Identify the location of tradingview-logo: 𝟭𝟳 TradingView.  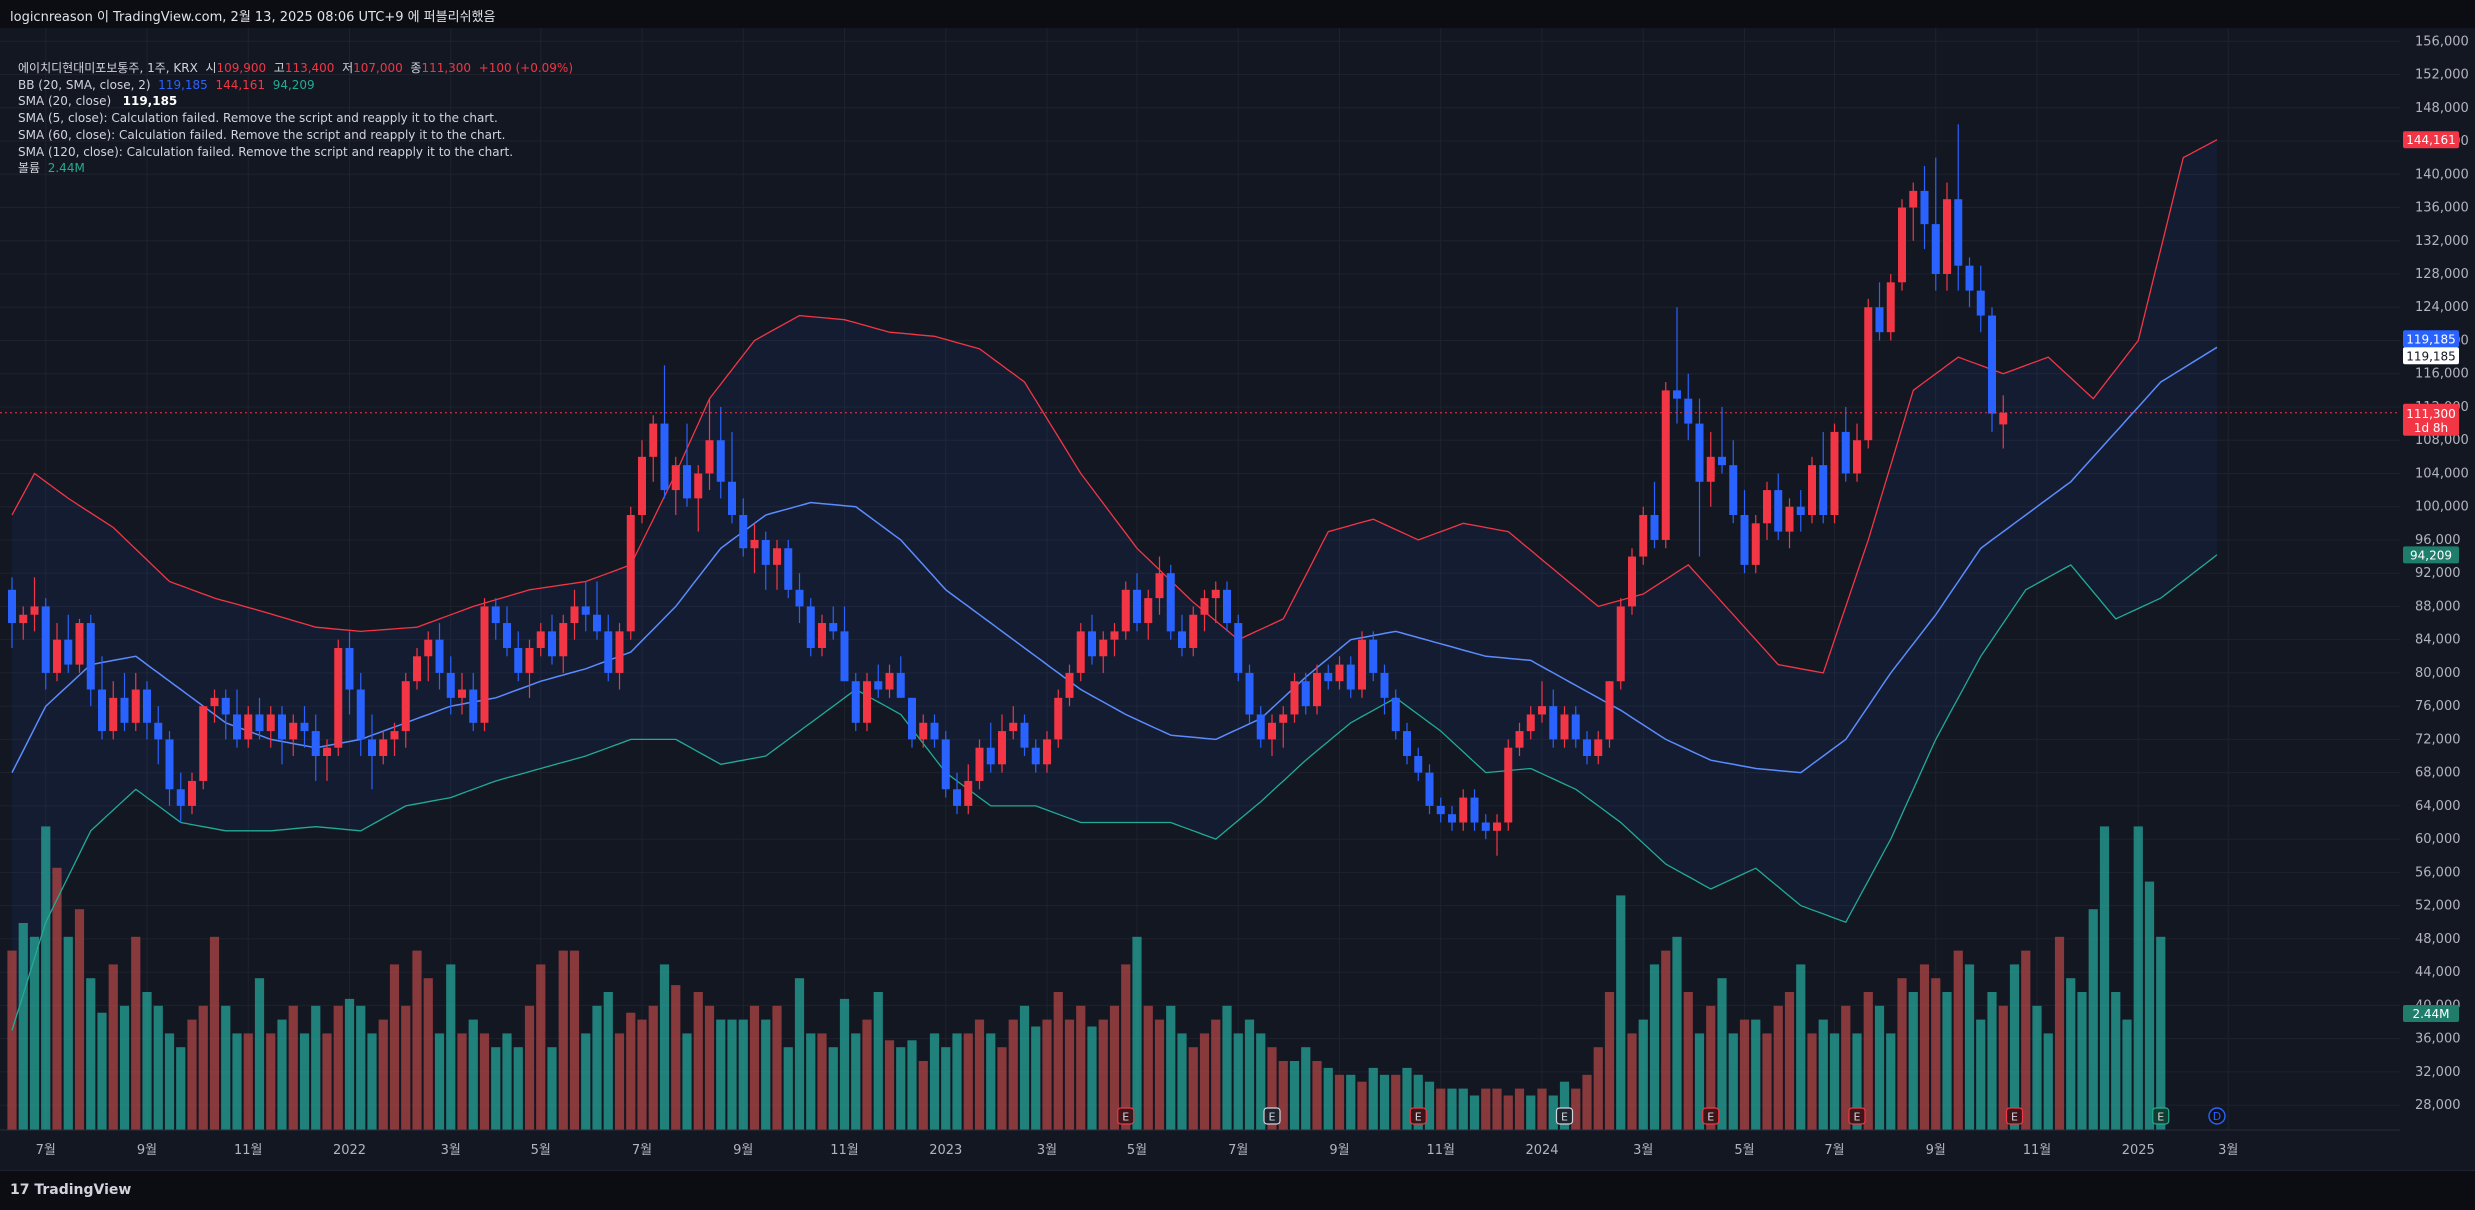
(70, 1190).